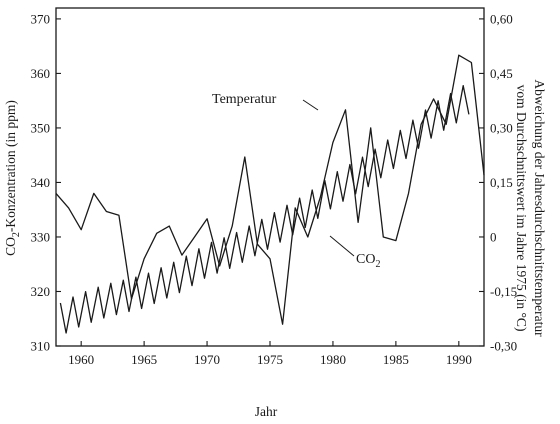  I want to click on left-y-tick-label: 320, so click(41, 291).